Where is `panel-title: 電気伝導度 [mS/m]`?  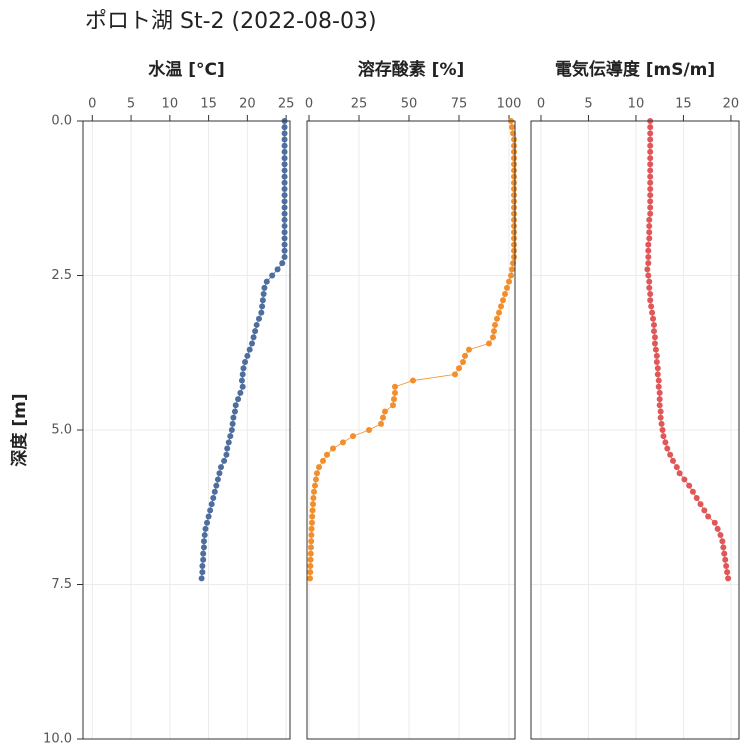 panel-title: 電気伝導度 [mS/m] is located at coordinates (635, 69).